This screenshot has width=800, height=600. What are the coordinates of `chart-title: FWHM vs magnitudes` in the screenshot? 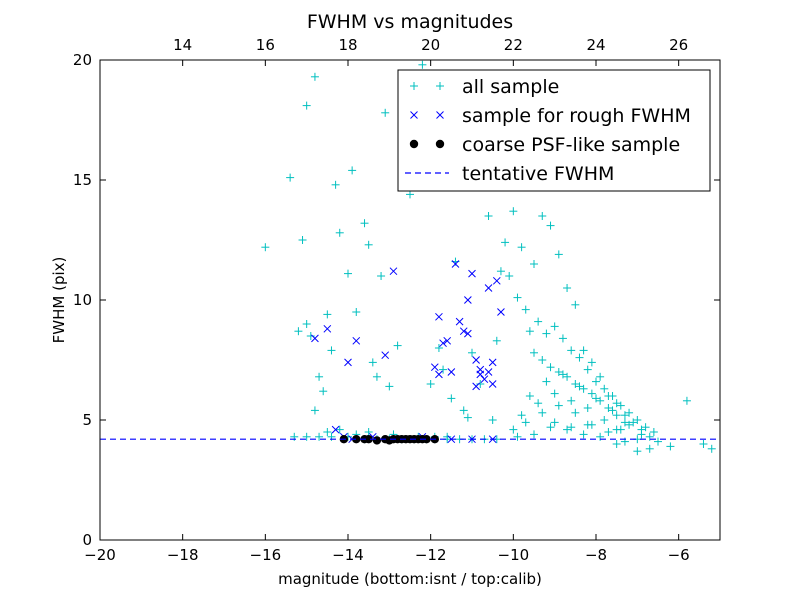 It's located at (410, 22).